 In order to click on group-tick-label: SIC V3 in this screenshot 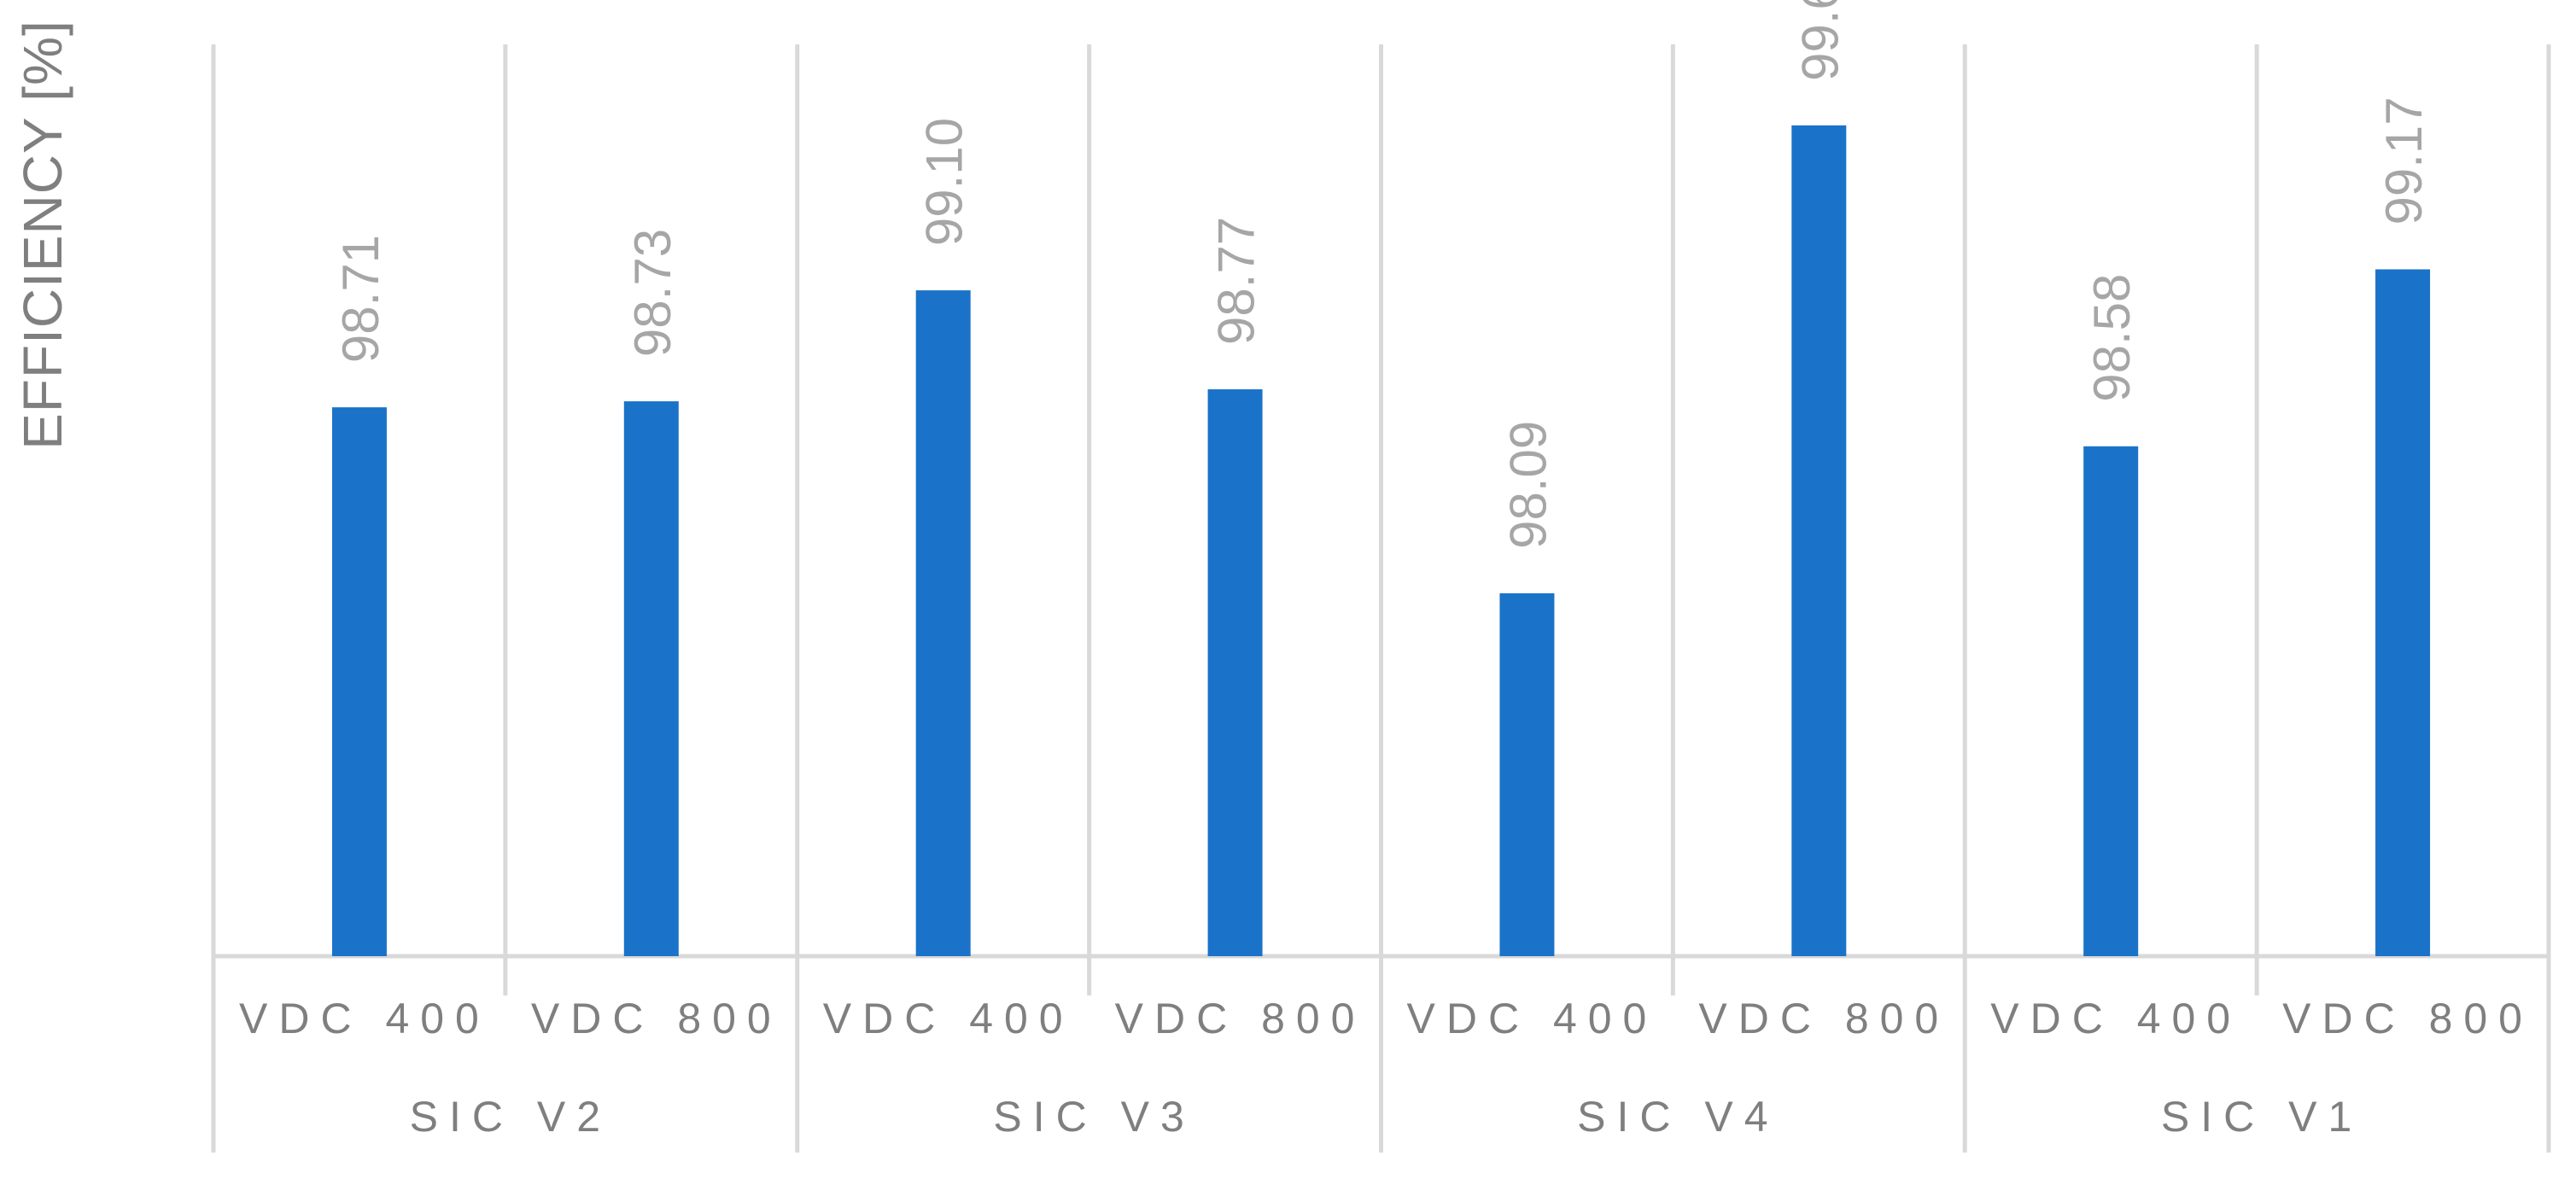, I will do `click(1094, 1117)`.